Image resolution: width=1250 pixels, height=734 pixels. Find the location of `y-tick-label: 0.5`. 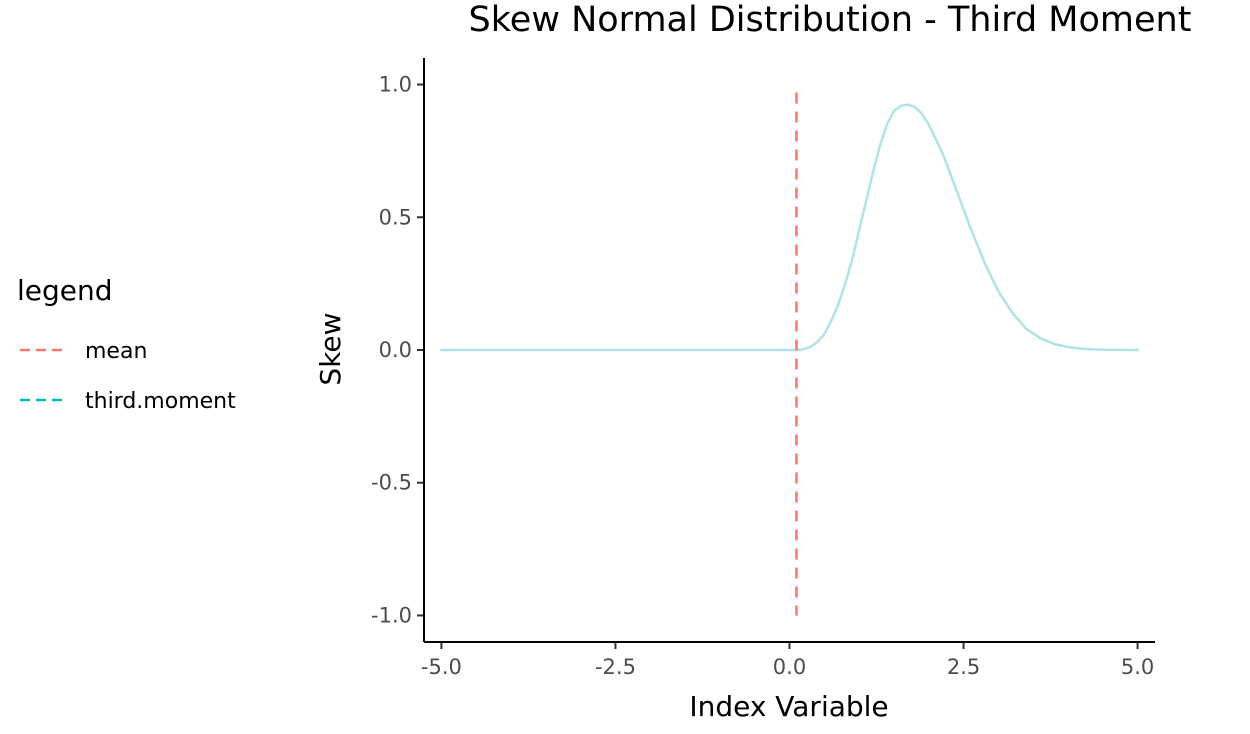

y-tick-label: 0.5 is located at coordinates (395, 217).